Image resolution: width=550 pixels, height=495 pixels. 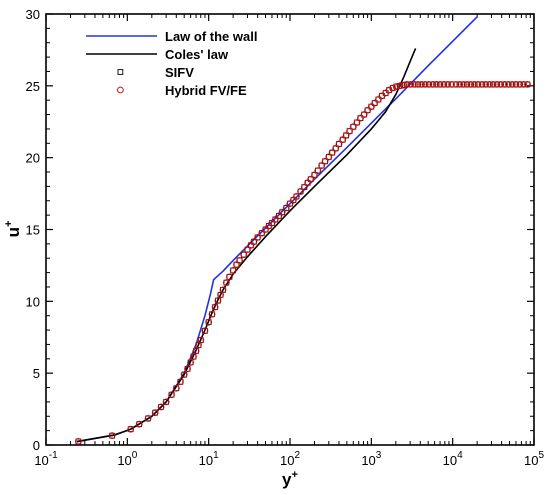 What do you see at coordinates (197, 54) in the screenshot?
I see `legend-label-coles-law: Coles' law` at bounding box center [197, 54].